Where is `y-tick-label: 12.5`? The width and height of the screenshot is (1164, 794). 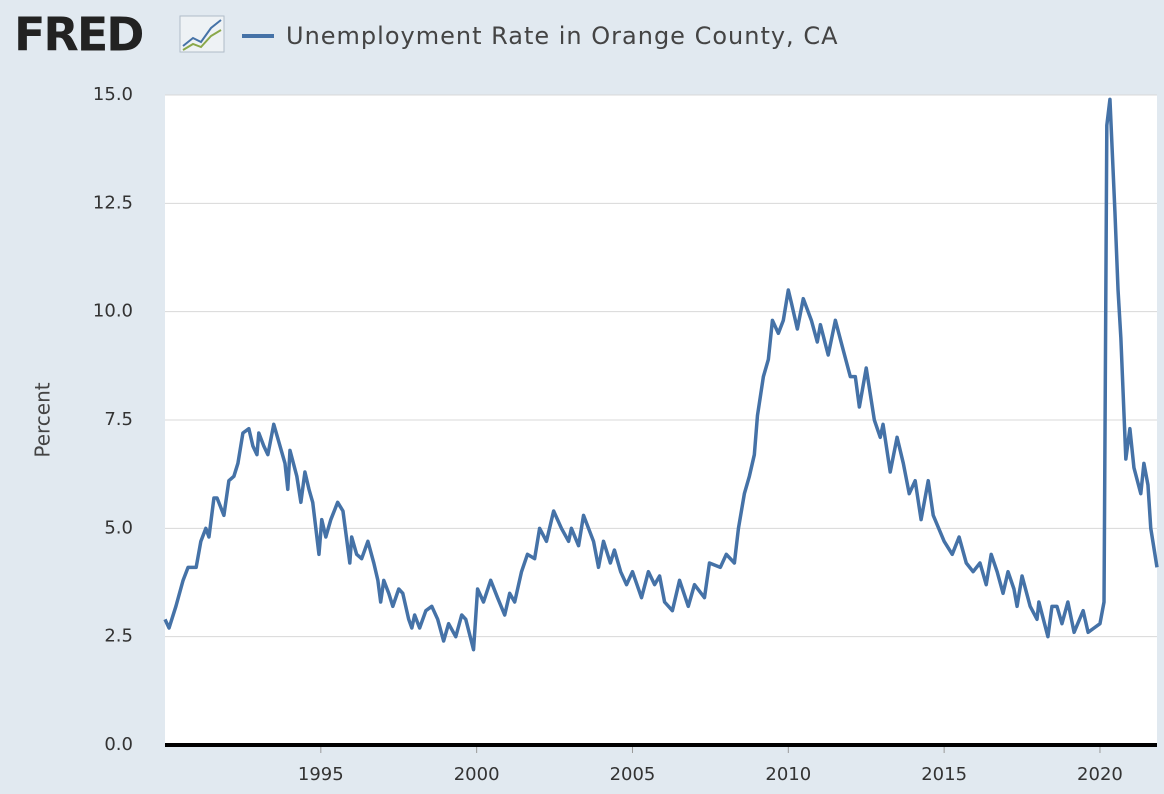
y-tick-label: 12.5 is located at coordinates (113, 202).